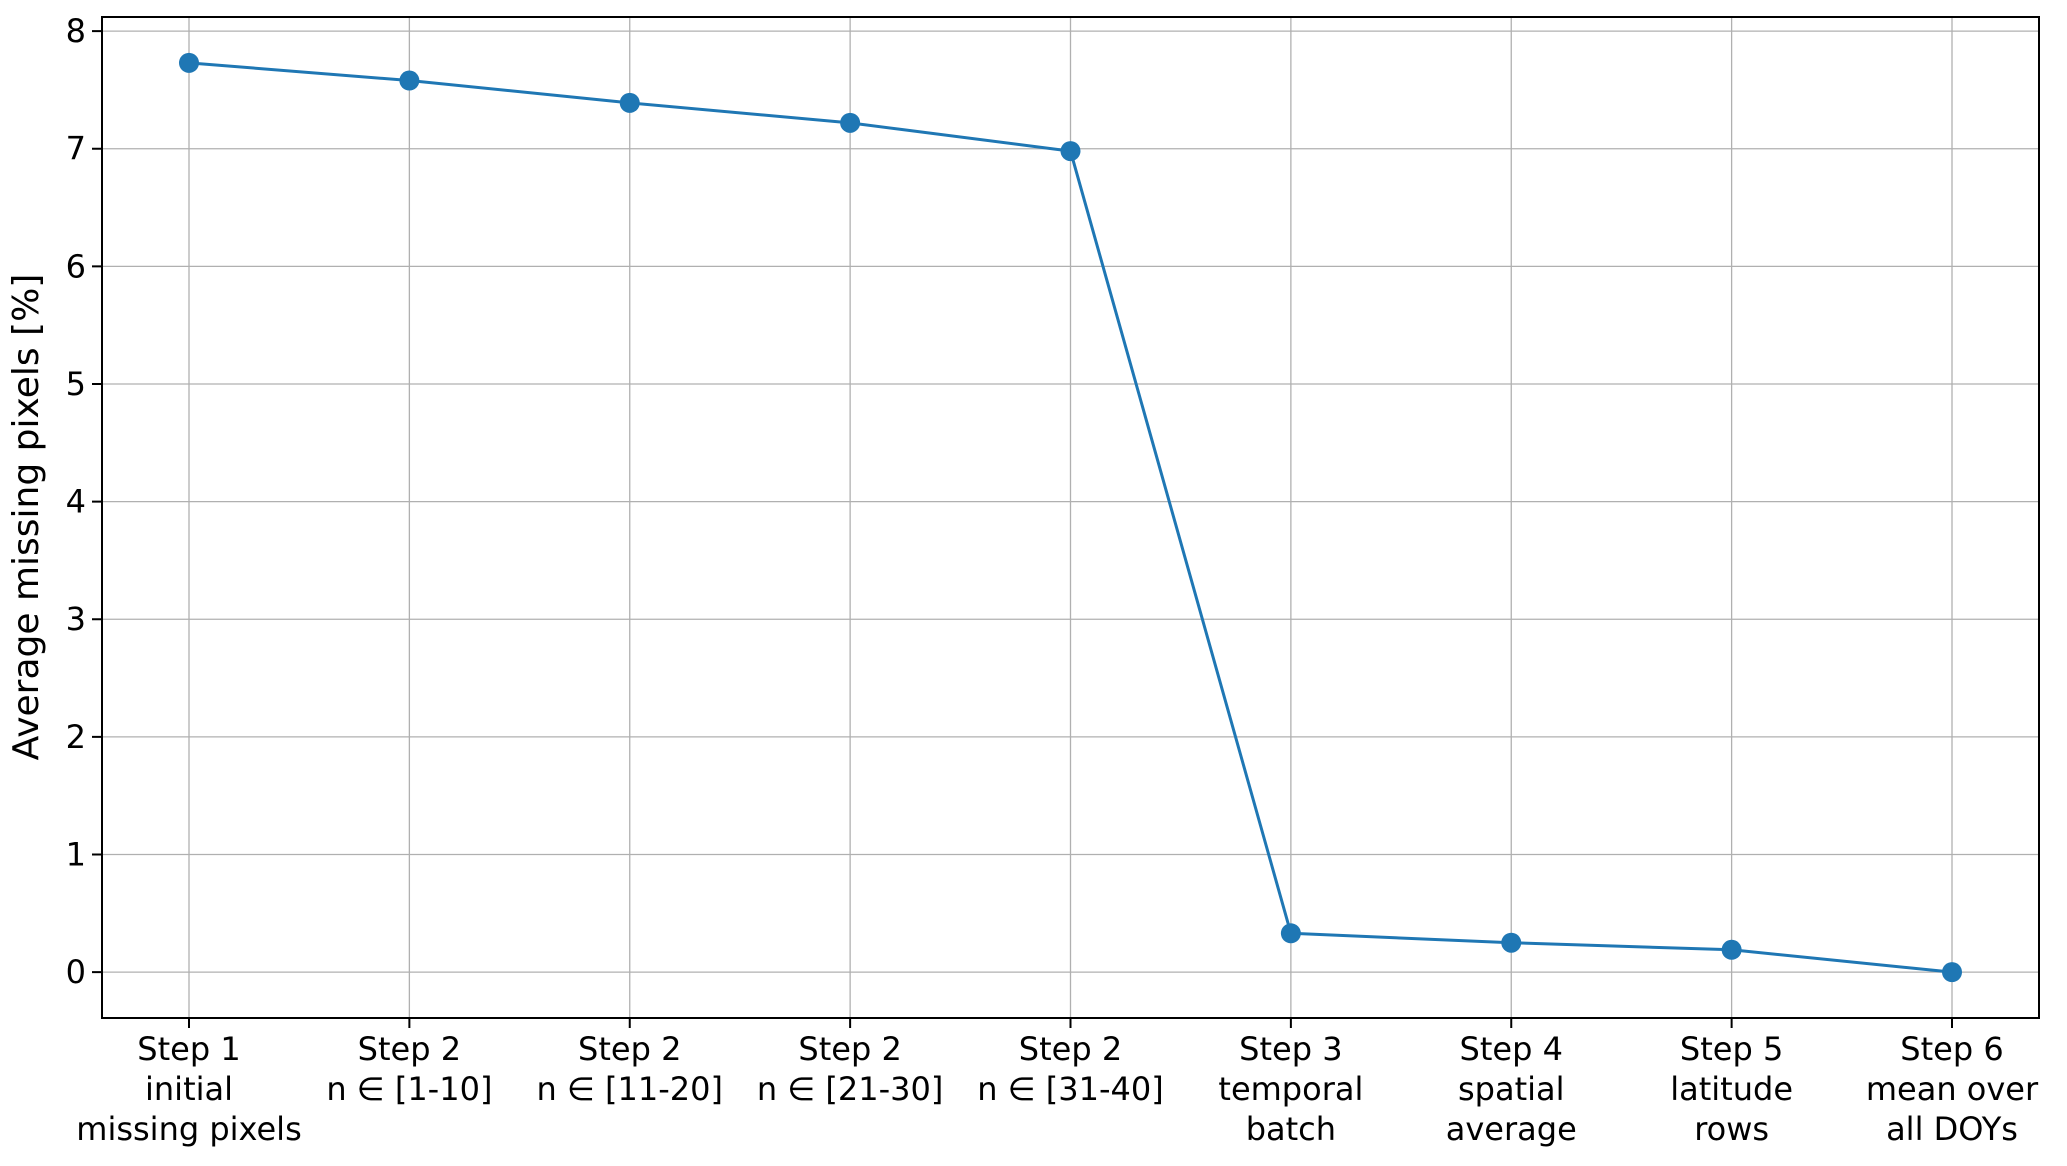 The height and width of the screenshot is (1166, 2067). Describe the element at coordinates (188, 1049) in the screenshot. I see `x-tick-label-line: Step 1` at that location.